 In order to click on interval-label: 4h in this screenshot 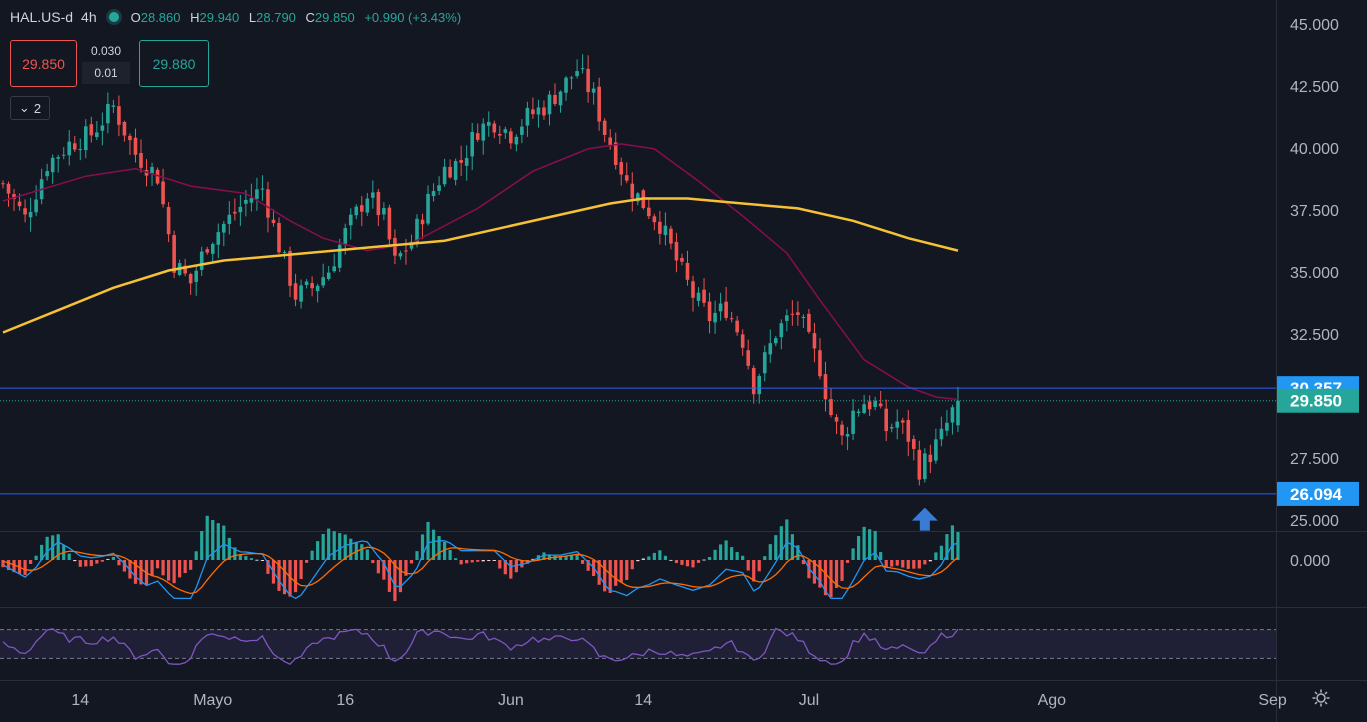, I will do `click(89, 17)`.